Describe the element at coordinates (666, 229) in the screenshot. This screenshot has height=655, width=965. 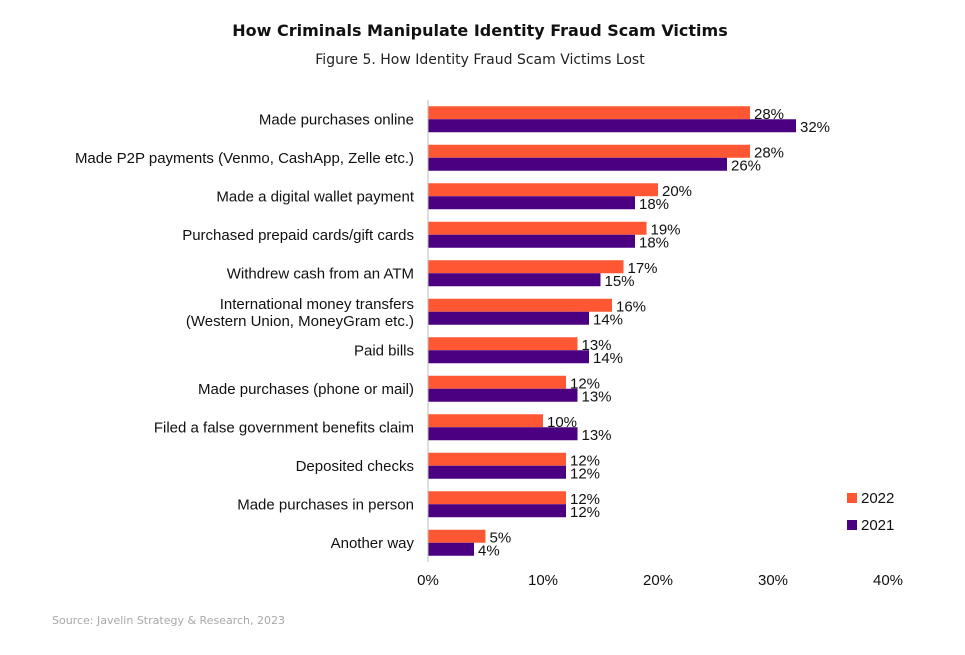
I see `data-label-2022: 19%` at that location.